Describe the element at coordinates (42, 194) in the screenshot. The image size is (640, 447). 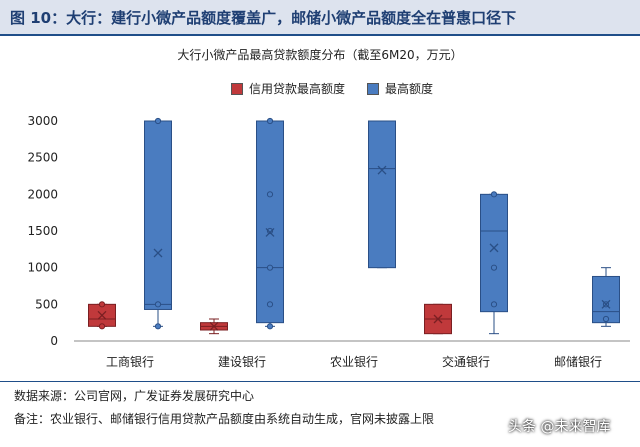
I see `y-tick-label: 2000` at that location.